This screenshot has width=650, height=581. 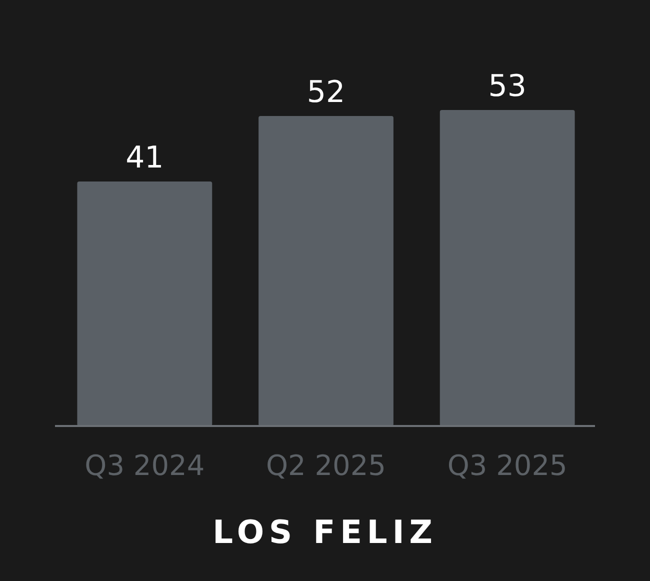 What do you see at coordinates (507, 465) in the screenshot?
I see `x-tick-label: Q3 2025` at bounding box center [507, 465].